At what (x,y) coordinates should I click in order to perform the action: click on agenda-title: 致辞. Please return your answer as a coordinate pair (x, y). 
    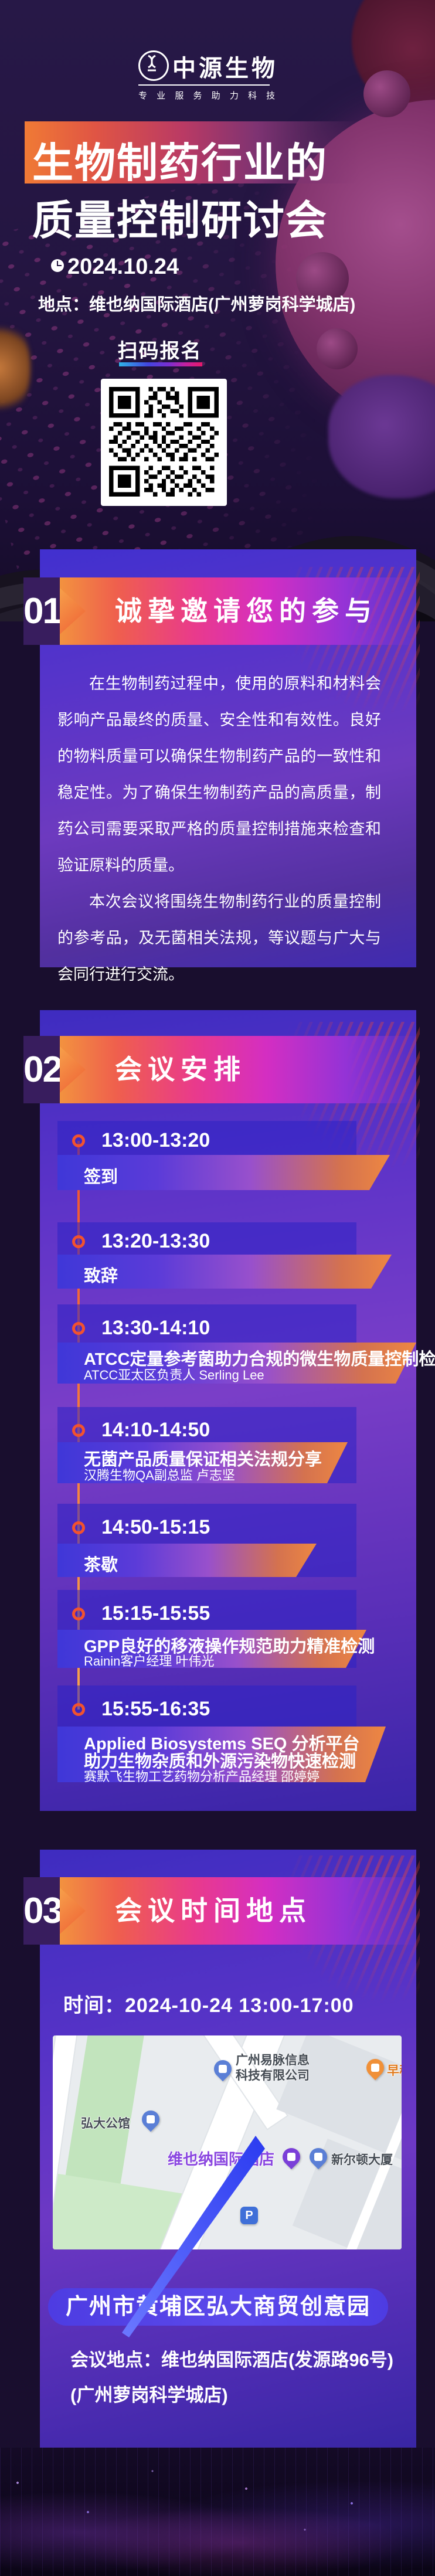
    Looking at the image, I should click on (101, 1276).